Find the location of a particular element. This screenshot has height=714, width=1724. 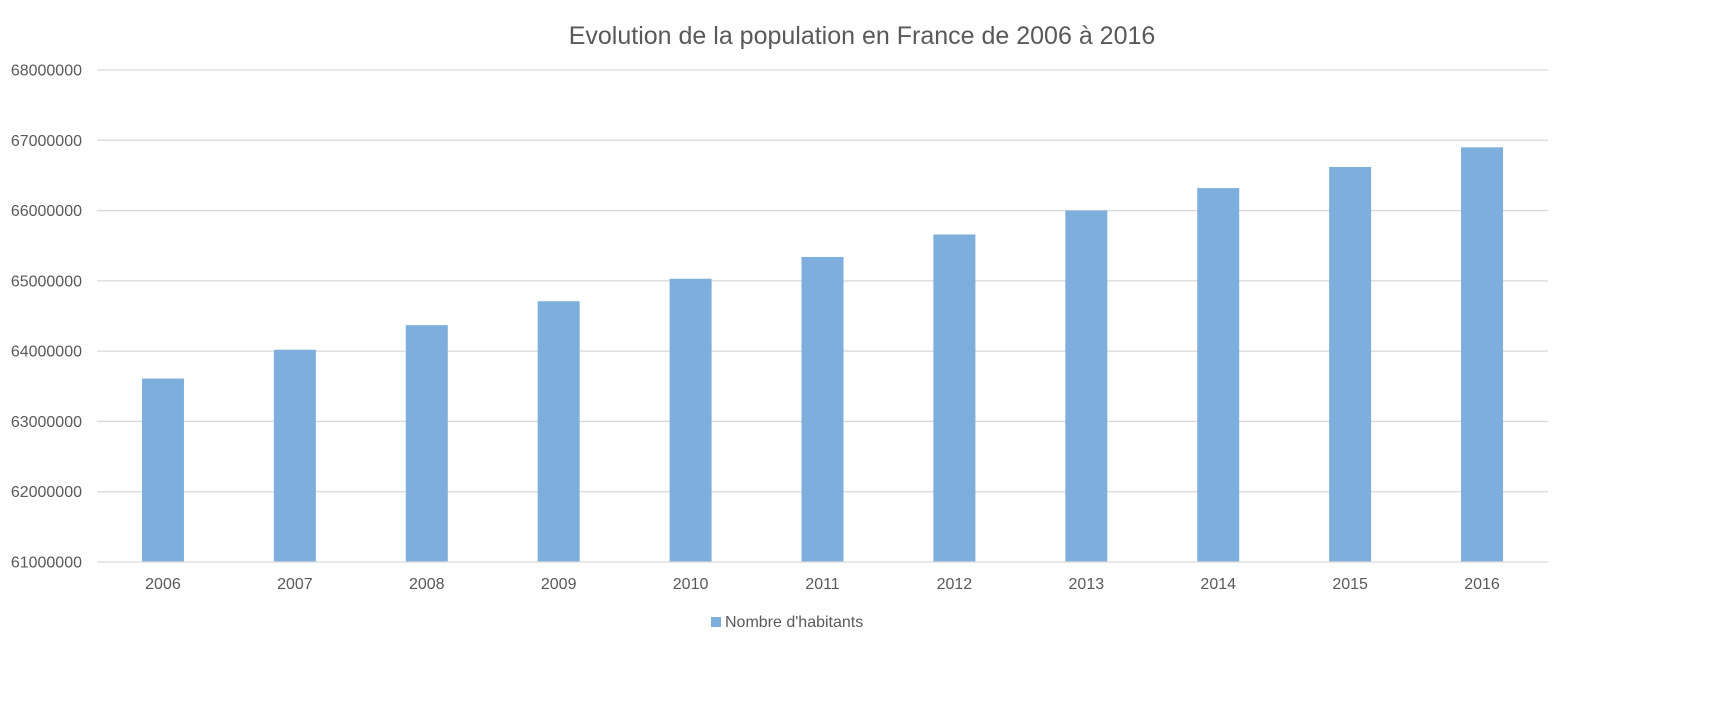

x-tick-label: 2011 is located at coordinates (822, 584).